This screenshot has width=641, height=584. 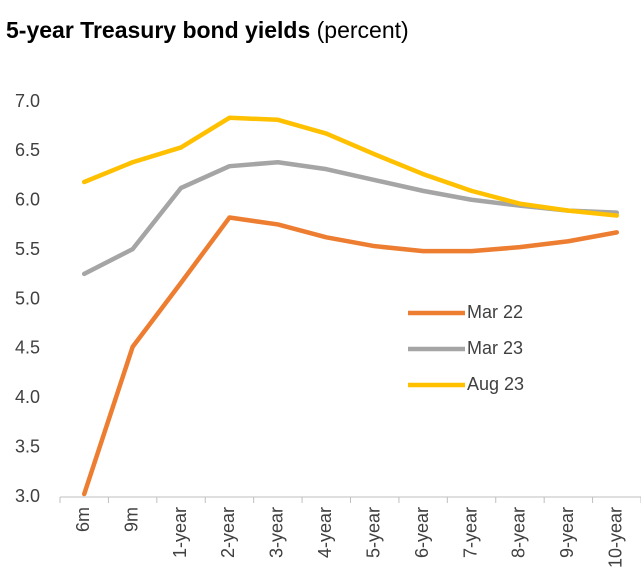 I want to click on x-tick-label: 5-year, so click(x=373, y=532).